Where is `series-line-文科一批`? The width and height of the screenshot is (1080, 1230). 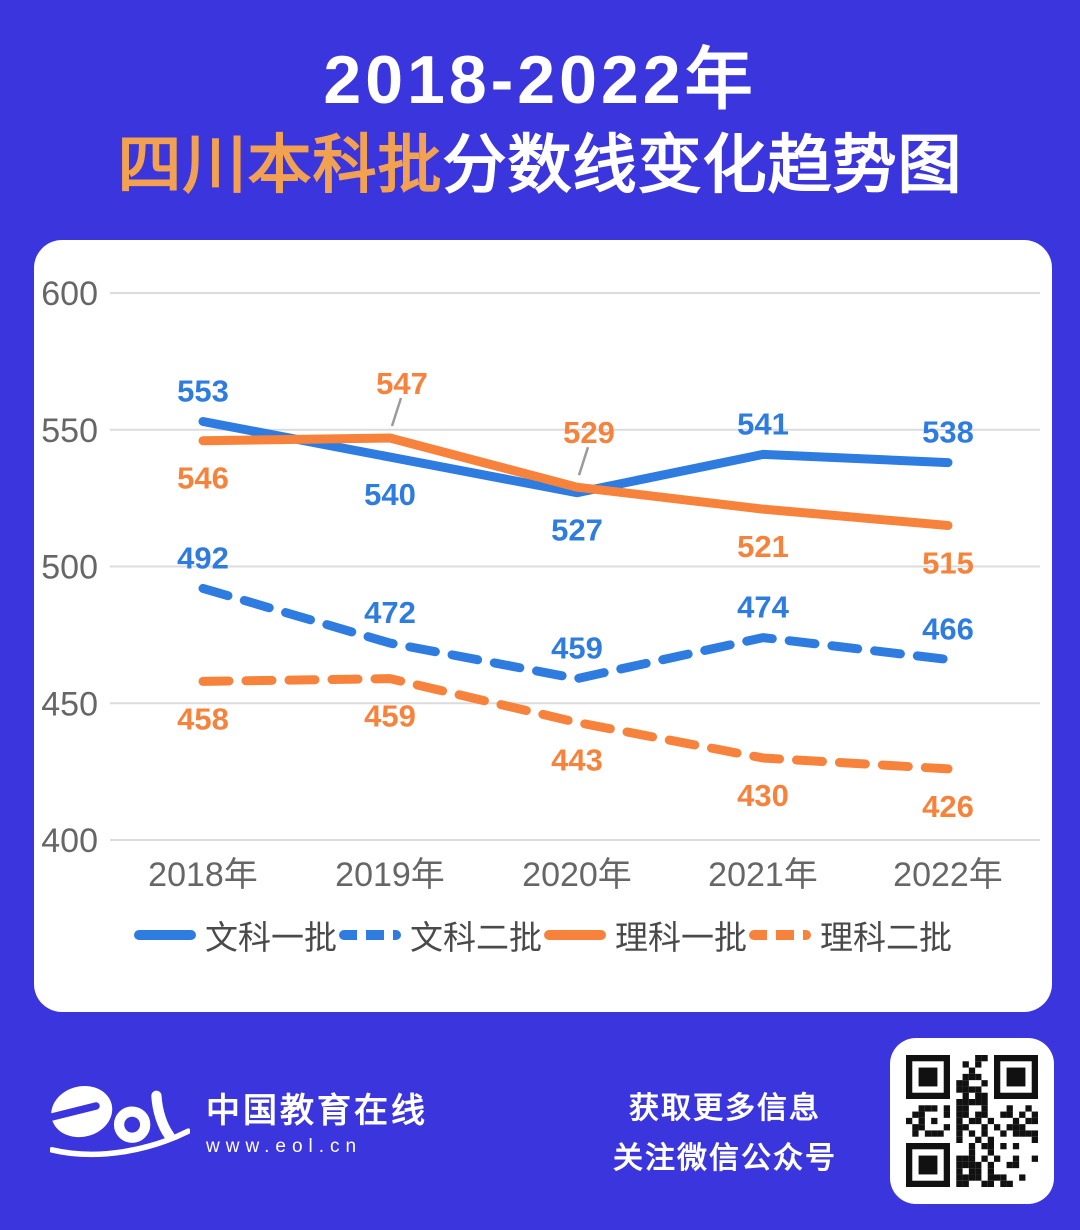
series-line-文科一批 is located at coordinates (575, 457).